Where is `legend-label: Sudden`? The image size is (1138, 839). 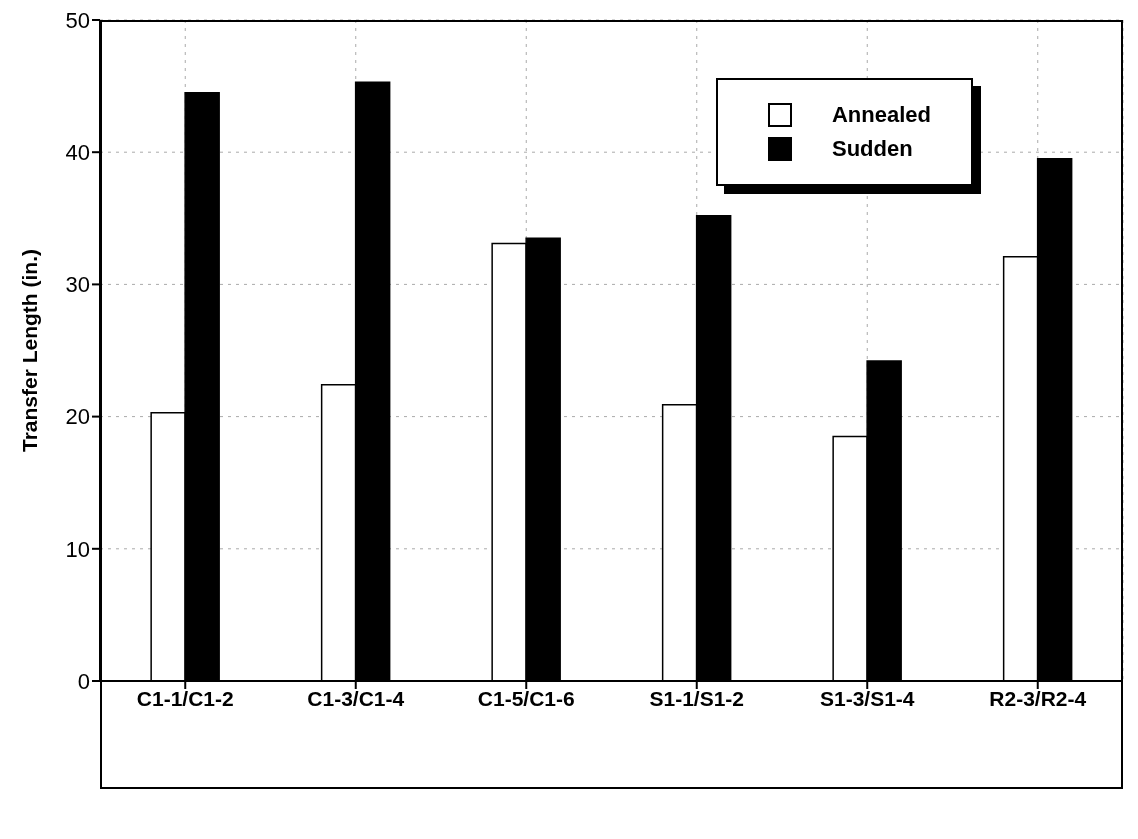 legend-label: Sudden is located at coordinates (872, 149).